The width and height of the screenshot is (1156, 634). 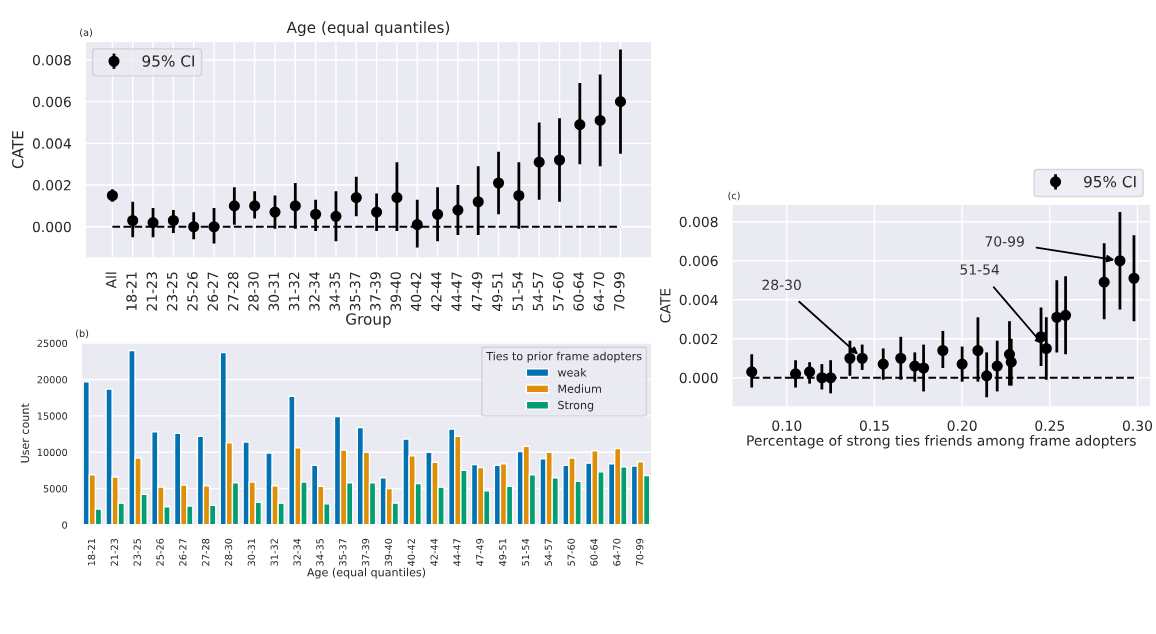 I want to click on text: (b), so click(x=82, y=334).